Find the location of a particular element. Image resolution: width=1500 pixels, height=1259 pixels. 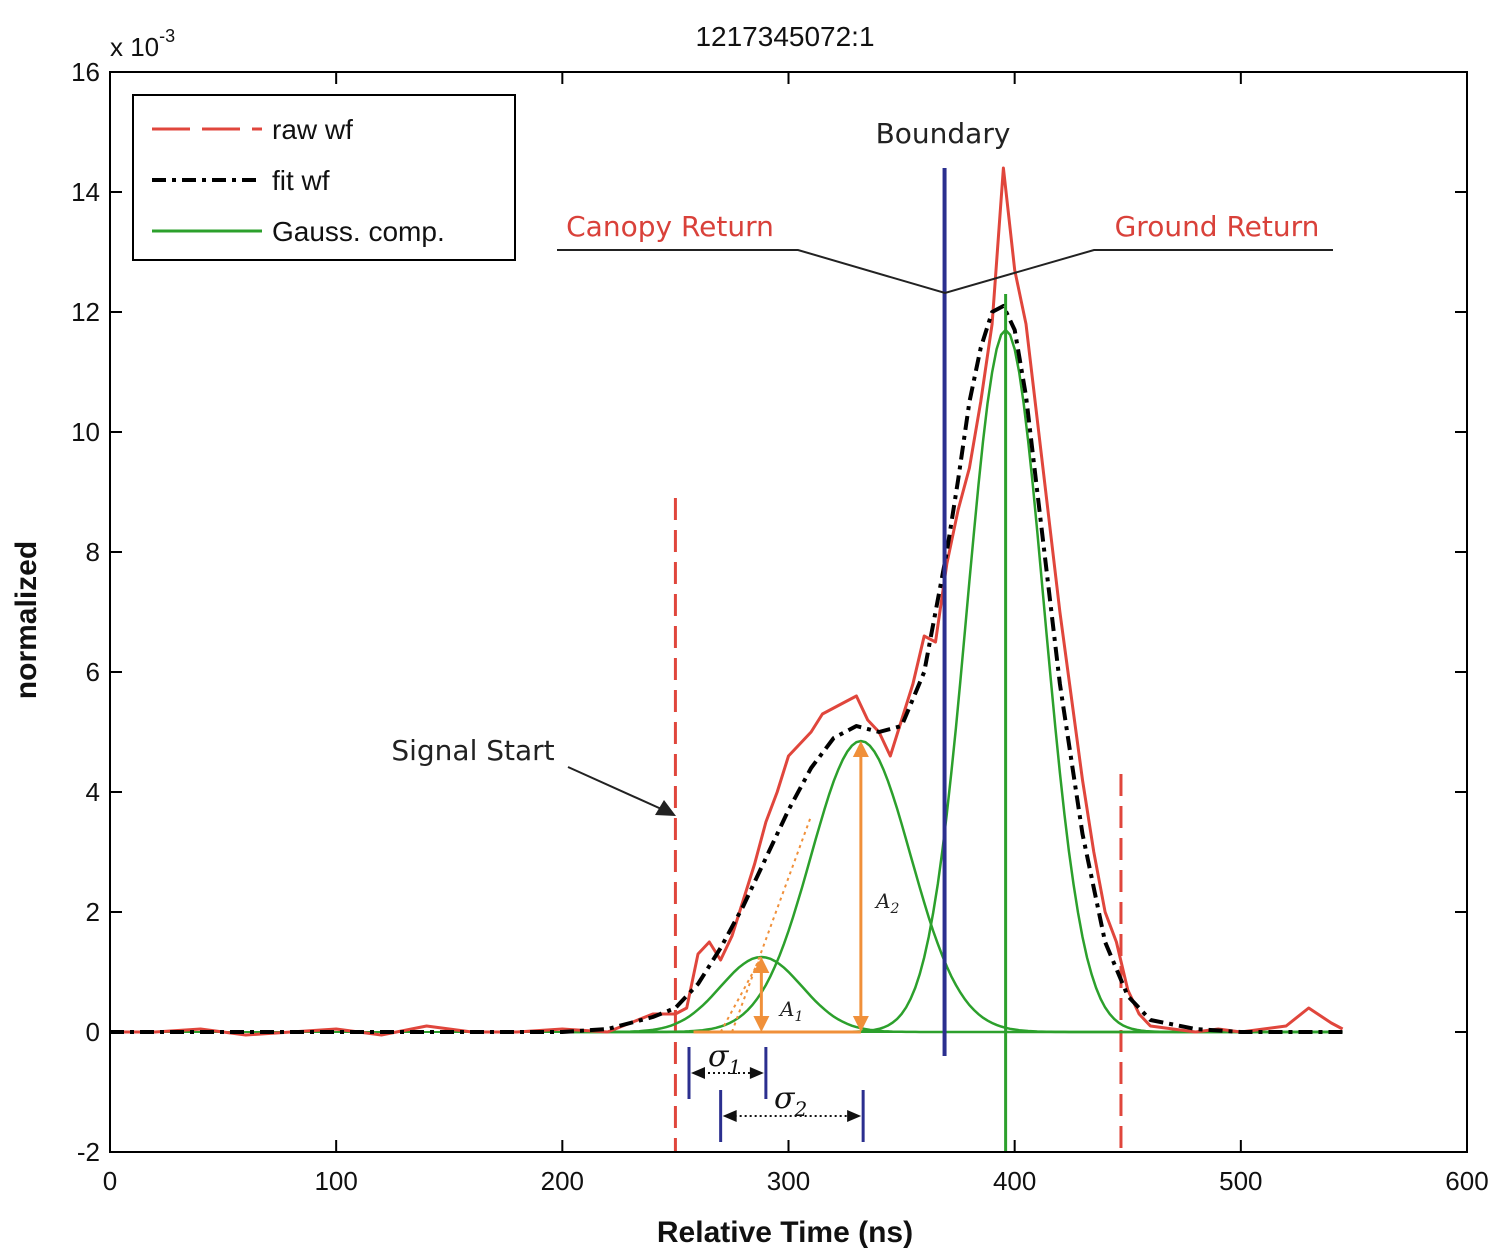

canopy-return-label: Canopy Return is located at coordinates (670, 226).